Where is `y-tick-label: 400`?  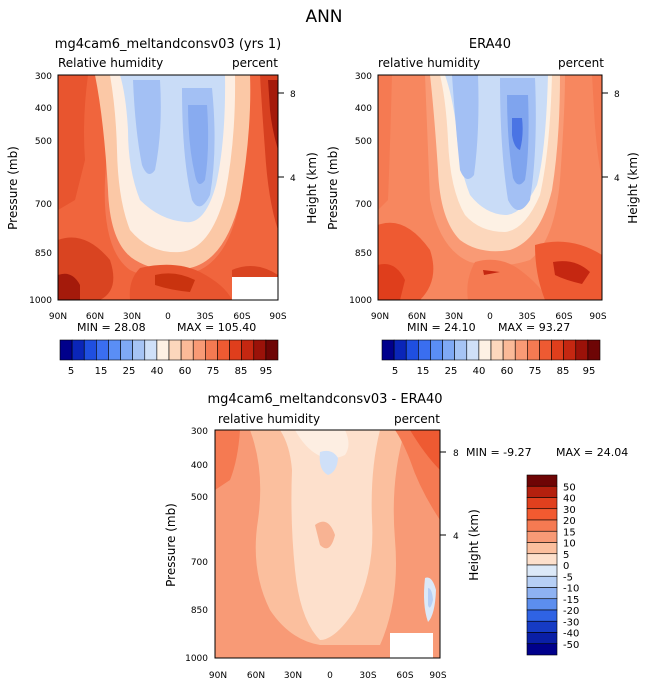 y-tick-label: 400 is located at coordinates (199, 466).